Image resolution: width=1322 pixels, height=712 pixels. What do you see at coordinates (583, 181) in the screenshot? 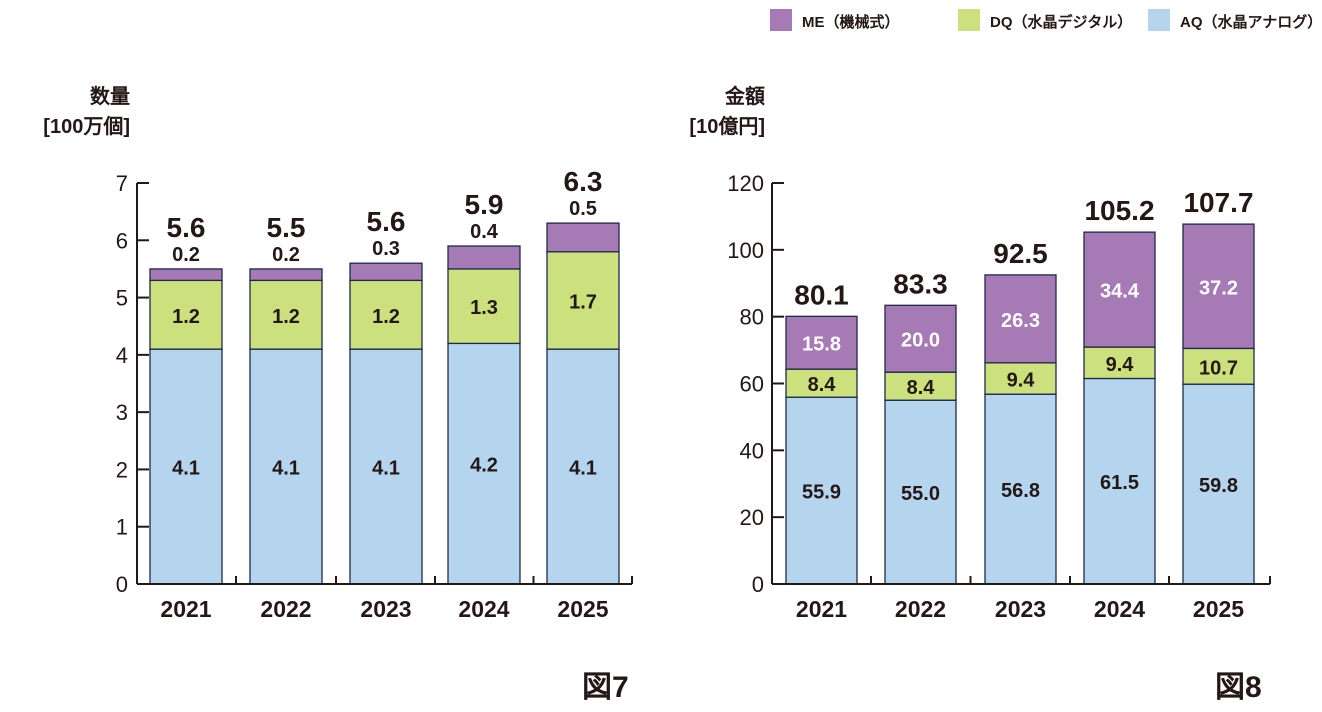
I see `total-label: 6.3` at bounding box center [583, 181].